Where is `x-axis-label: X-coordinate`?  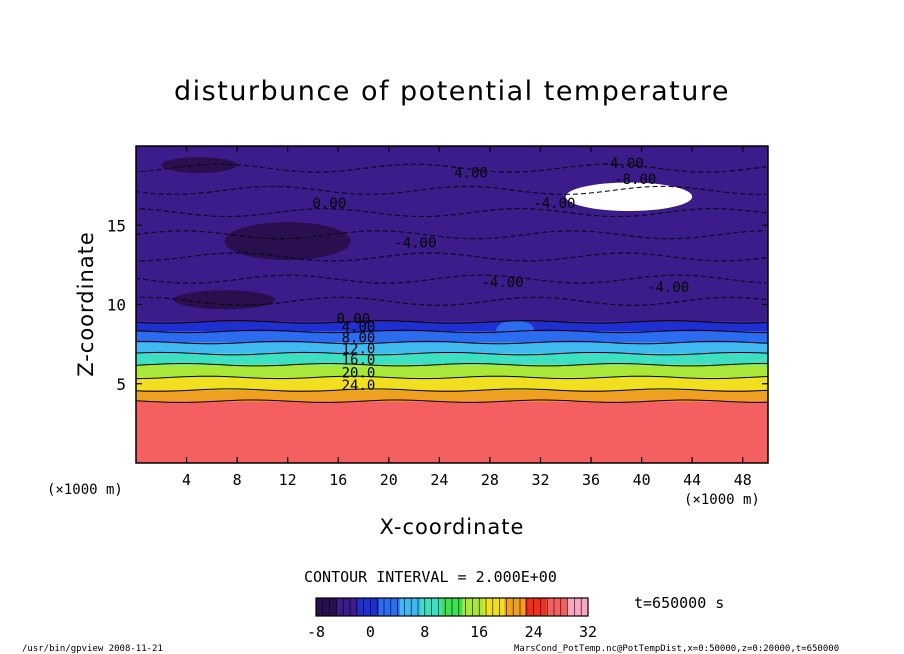
x-axis-label: X-coordinate is located at coordinates (452, 527).